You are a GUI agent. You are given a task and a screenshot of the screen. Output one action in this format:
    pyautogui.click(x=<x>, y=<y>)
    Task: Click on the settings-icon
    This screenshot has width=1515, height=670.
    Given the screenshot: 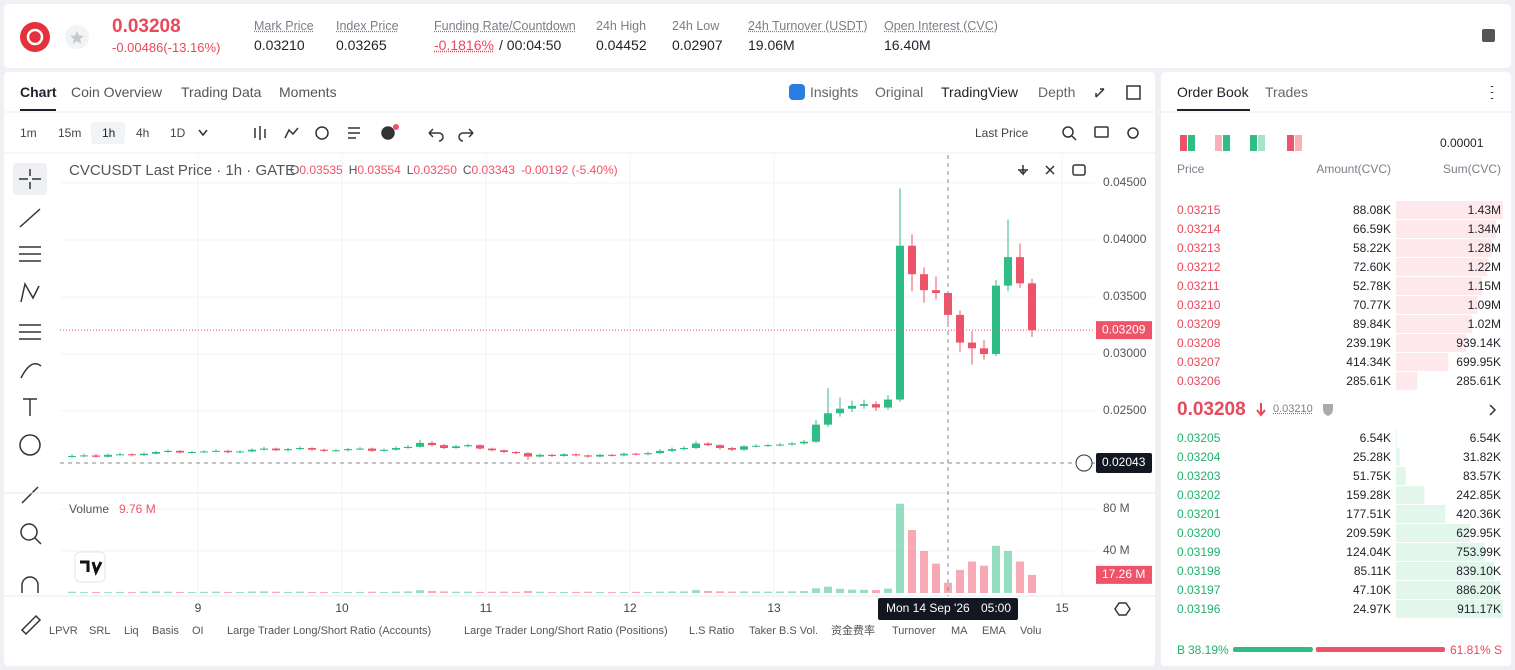 What is the action you would take?
    pyautogui.click(x=1122, y=609)
    